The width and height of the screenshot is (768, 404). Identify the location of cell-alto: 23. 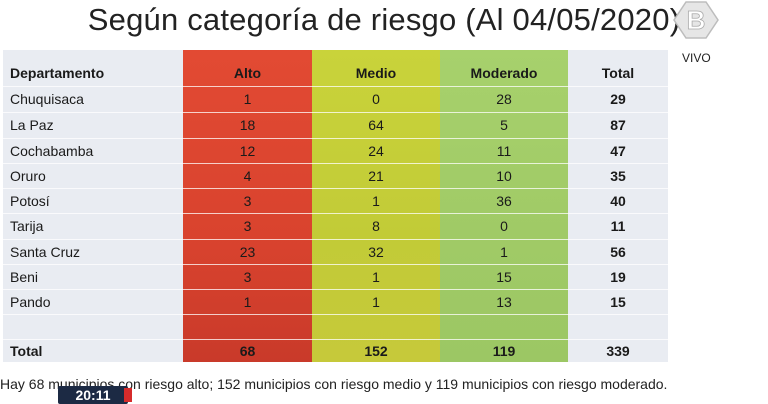
(247, 252).